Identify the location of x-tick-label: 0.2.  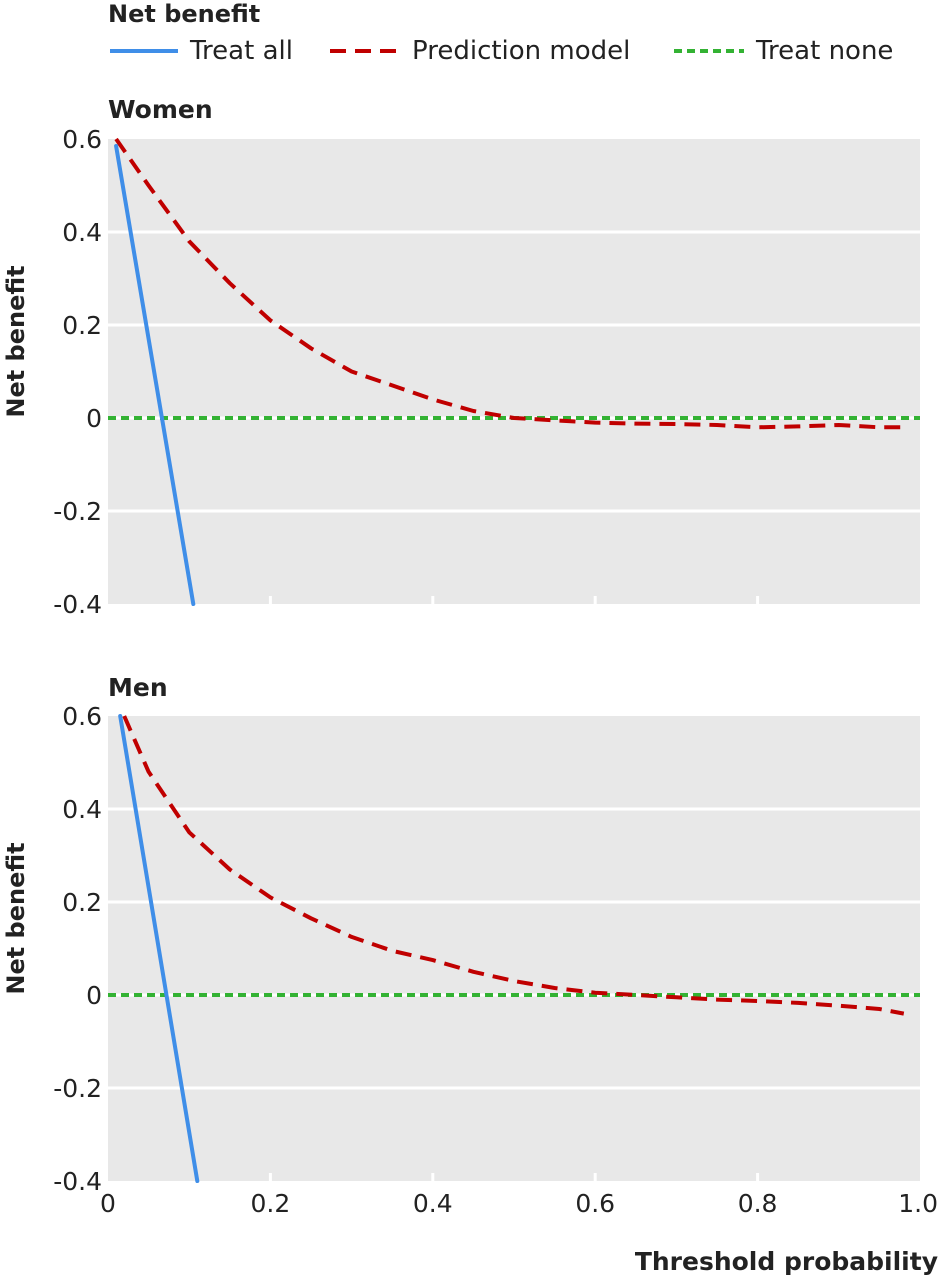
(271, 1203).